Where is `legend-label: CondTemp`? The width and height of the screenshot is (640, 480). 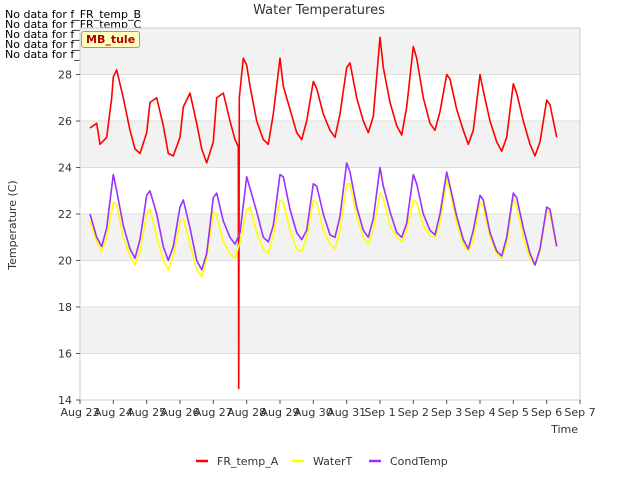 legend-label: CondTemp is located at coordinates (419, 461).